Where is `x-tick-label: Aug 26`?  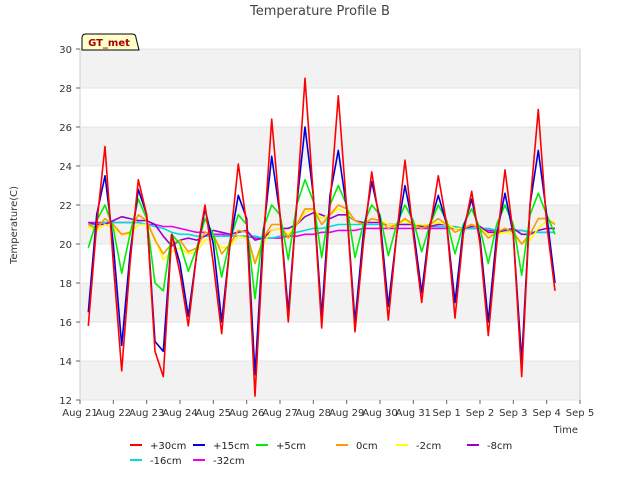
x-tick-label: Aug 26 is located at coordinates (246, 413).